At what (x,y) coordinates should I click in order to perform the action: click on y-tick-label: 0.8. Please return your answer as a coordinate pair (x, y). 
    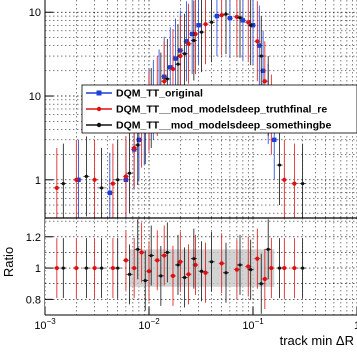
    Looking at the image, I should click on (33, 300).